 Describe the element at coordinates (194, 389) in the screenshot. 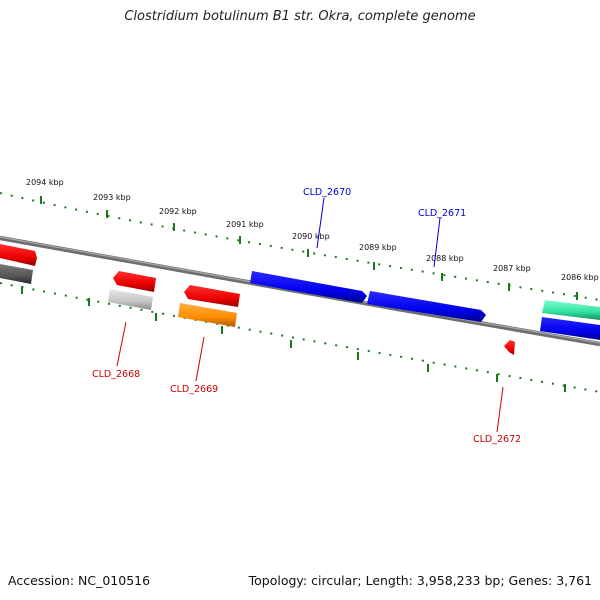

I see `gene-label-cld-2669: CLD_2669` at that location.